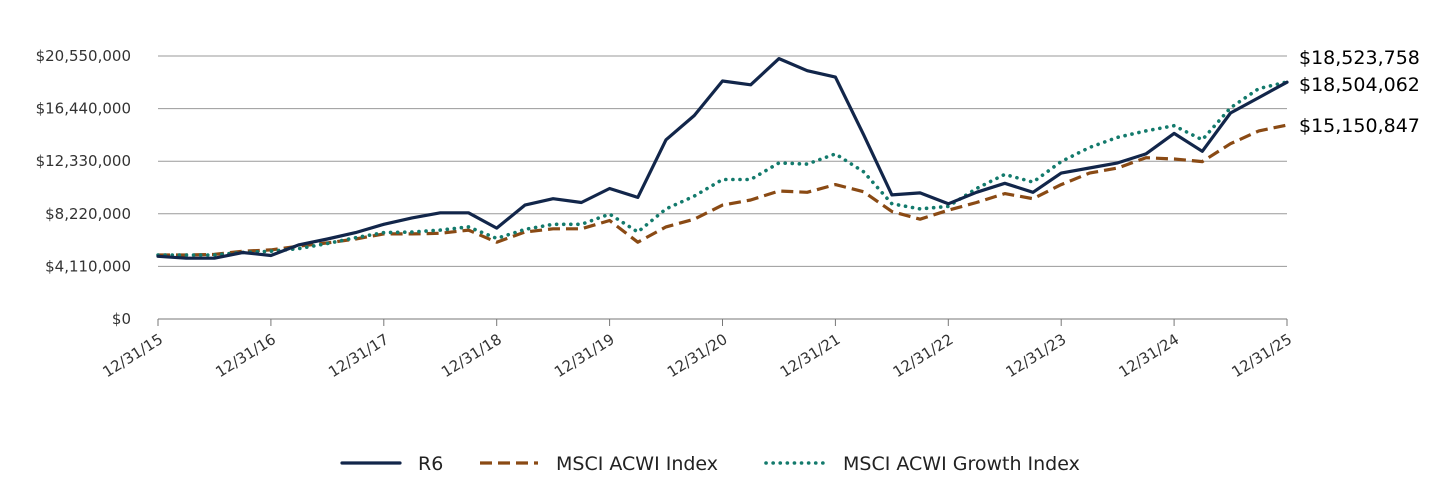 Image resolution: width=1440 pixels, height=480 pixels. Describe the element at coordinates (961, 464) in the screenshot. I see `legend-label-msci-acwi-growth: MSCI ACWI Growth Index` at that location.